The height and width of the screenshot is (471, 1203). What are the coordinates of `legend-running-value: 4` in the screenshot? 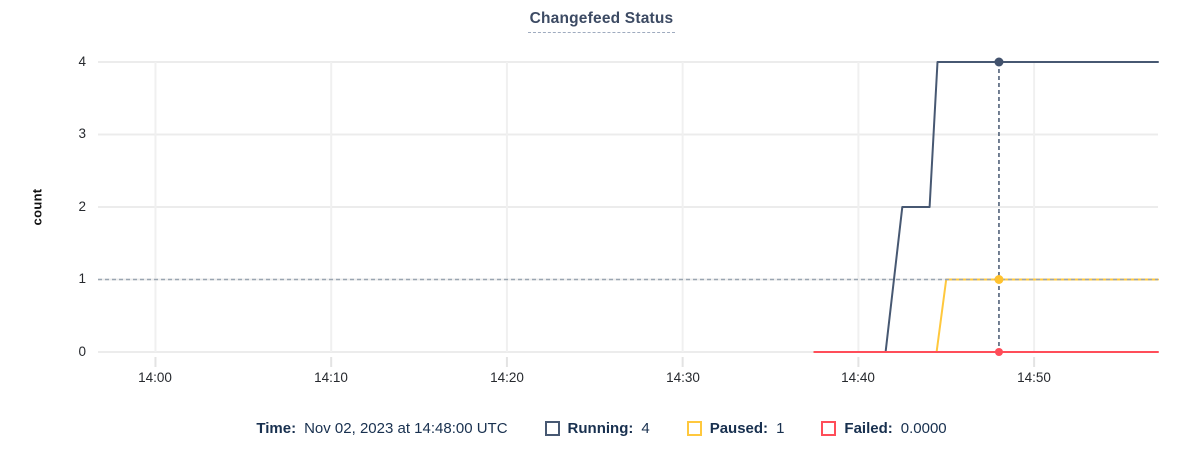 It's located at (645, 428).